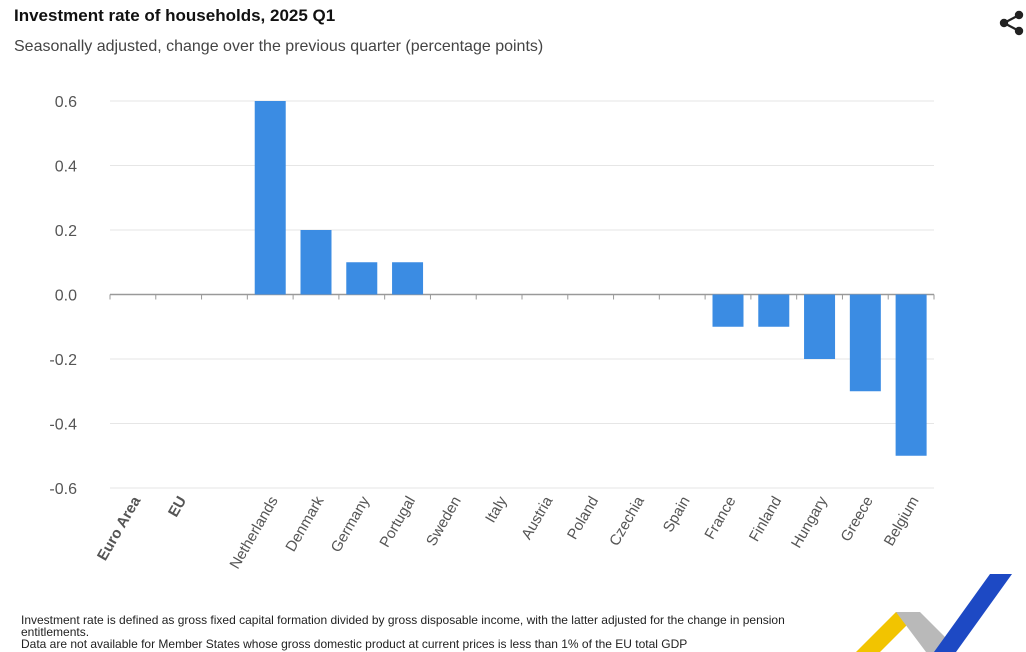 The height and width of the screenshot is (652, 1026). I want to click on x-tick-label: Austria, so click(537, 517).